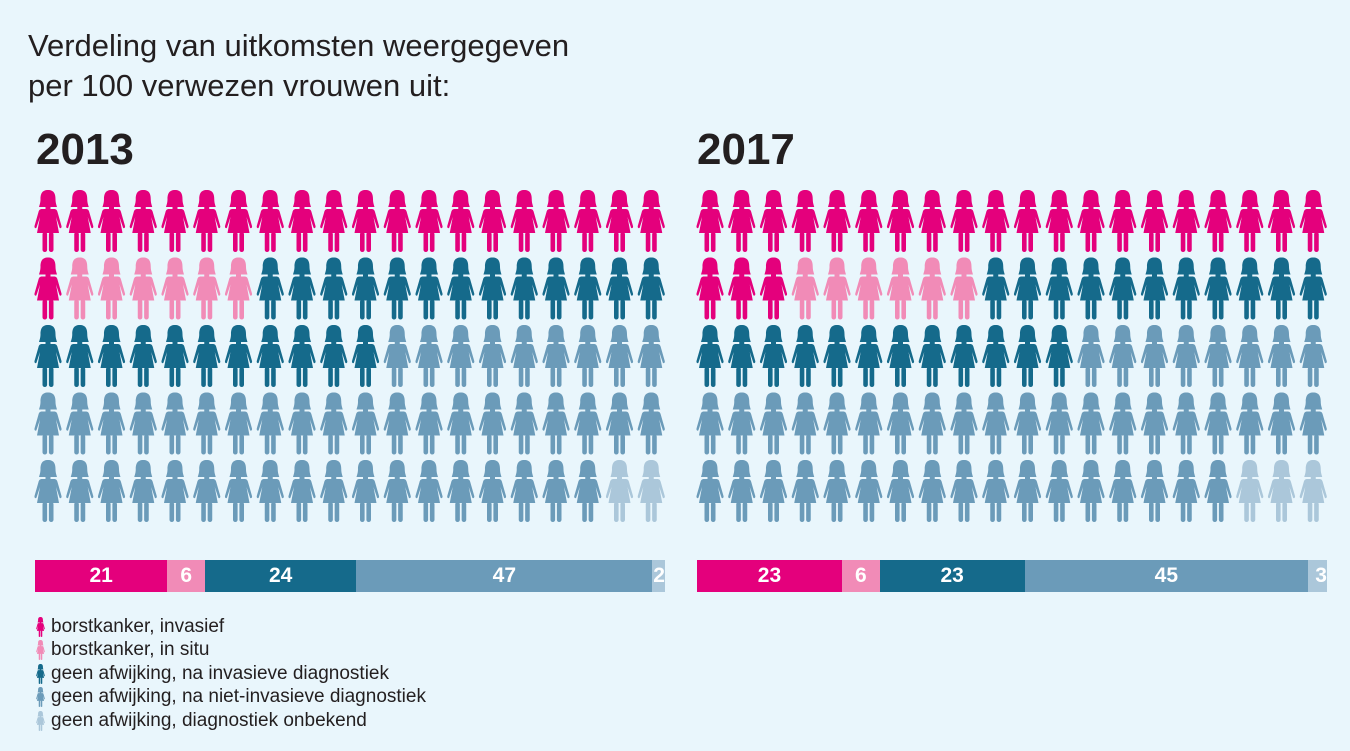 The height and width of the screenshot is (751, 1350). I want to click on stacked-bar-2013: 21 6 24 47 2, so click(350, 576).